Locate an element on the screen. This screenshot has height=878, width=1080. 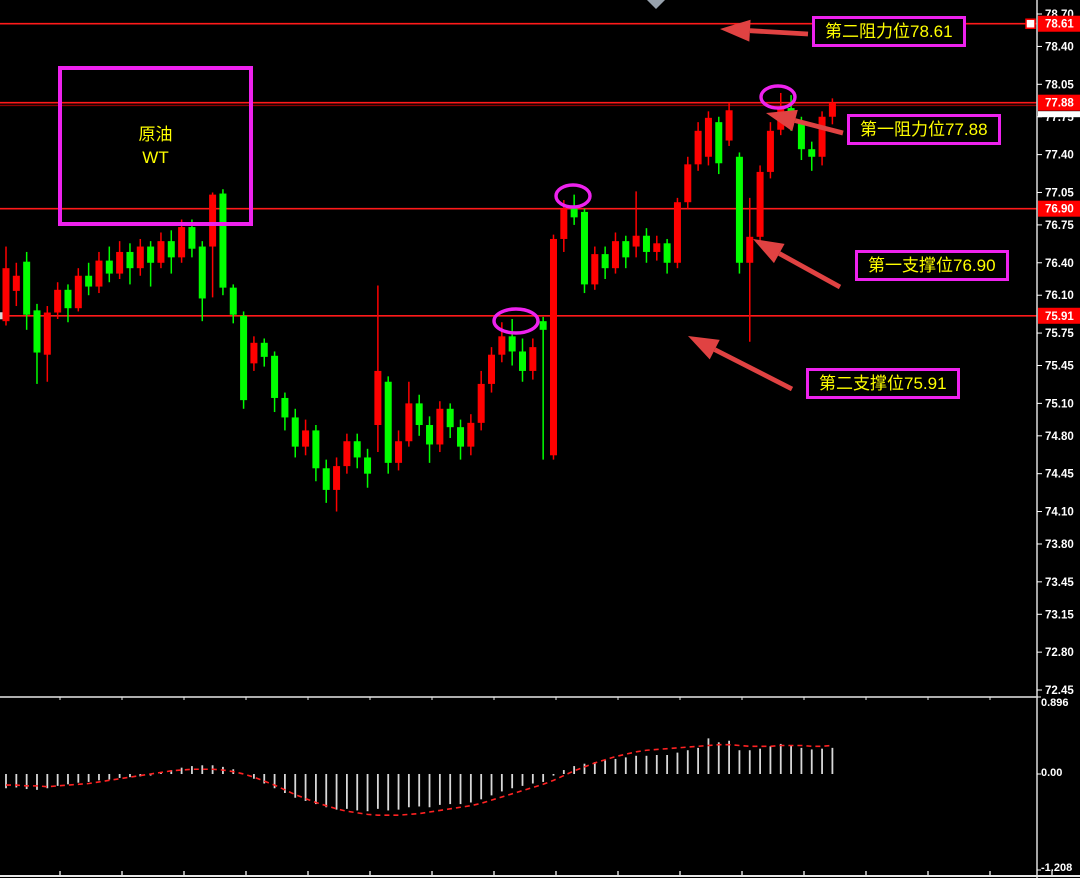
axis-tick-label: 74.10 is located at coordinates (1059, 513).